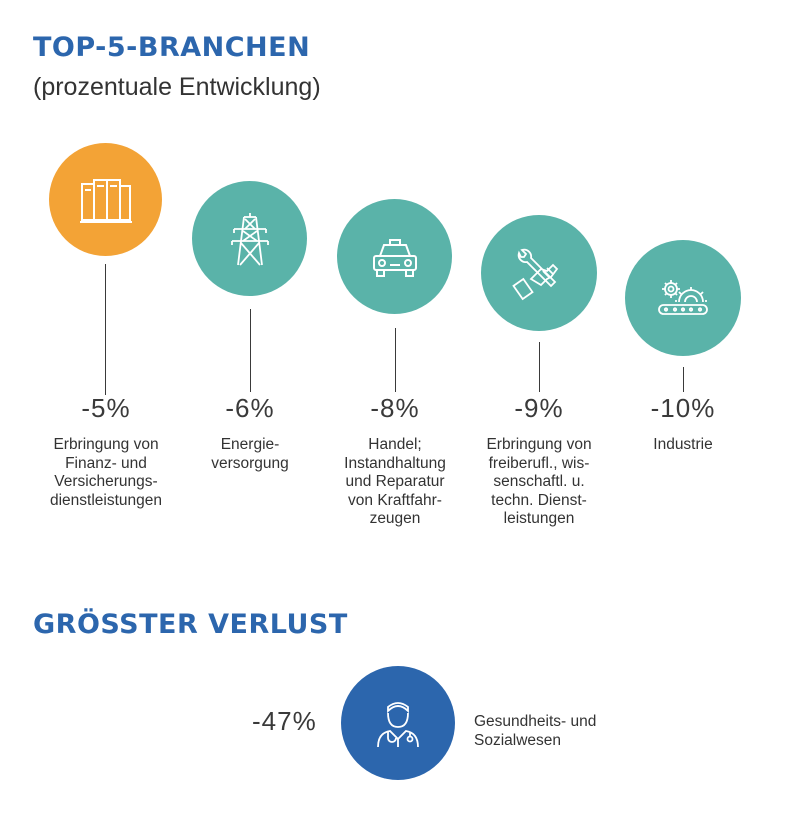 This screenshot has height=815, width=789. I want to click on branch-icon-circle-energy, so click(249, 238).